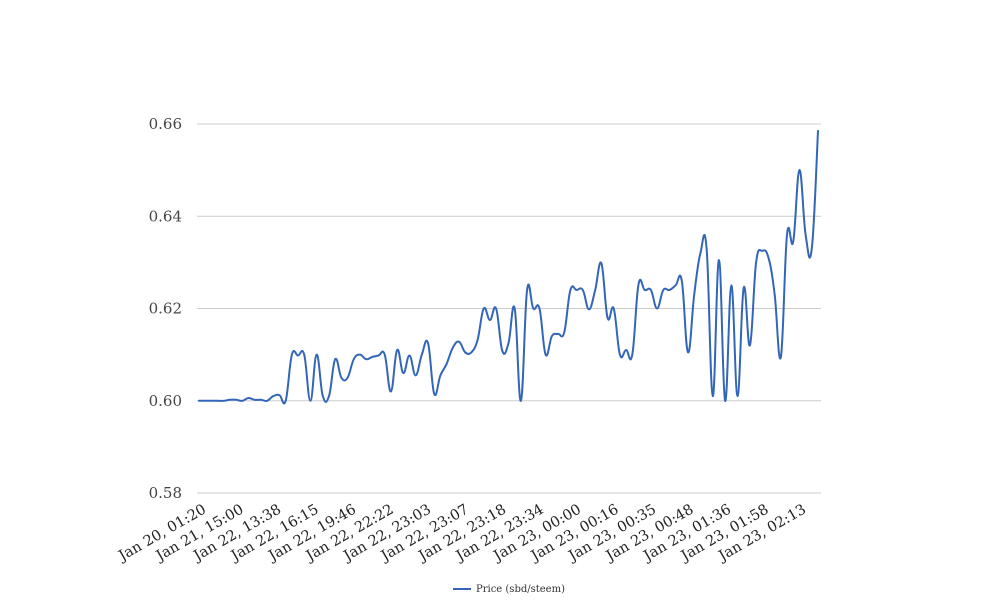 Image resolution: width=1008 pixels, height=616 pixels. Describe the element at coordinates (165, 216) in the screenshot. I see `y-tick-label: 0.64` at that location.